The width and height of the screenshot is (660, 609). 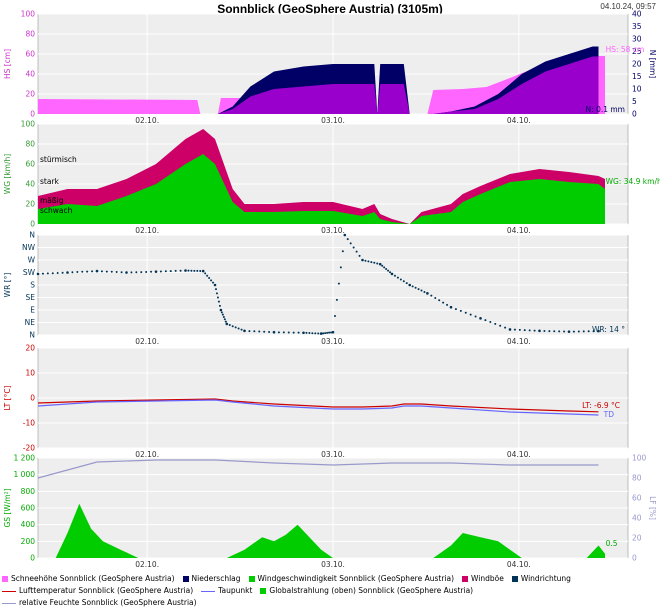 I want to click on legend-label: Niederschlag, so click(x=216, y=578).